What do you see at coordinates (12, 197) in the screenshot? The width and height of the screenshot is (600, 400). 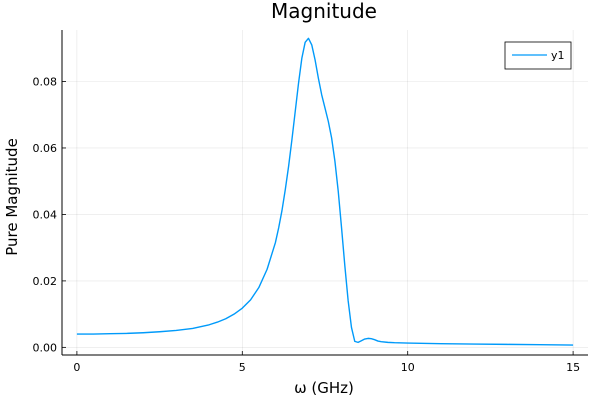 I see `y-axis-title: Pure Magnitude` at bounding box center [12, 197].